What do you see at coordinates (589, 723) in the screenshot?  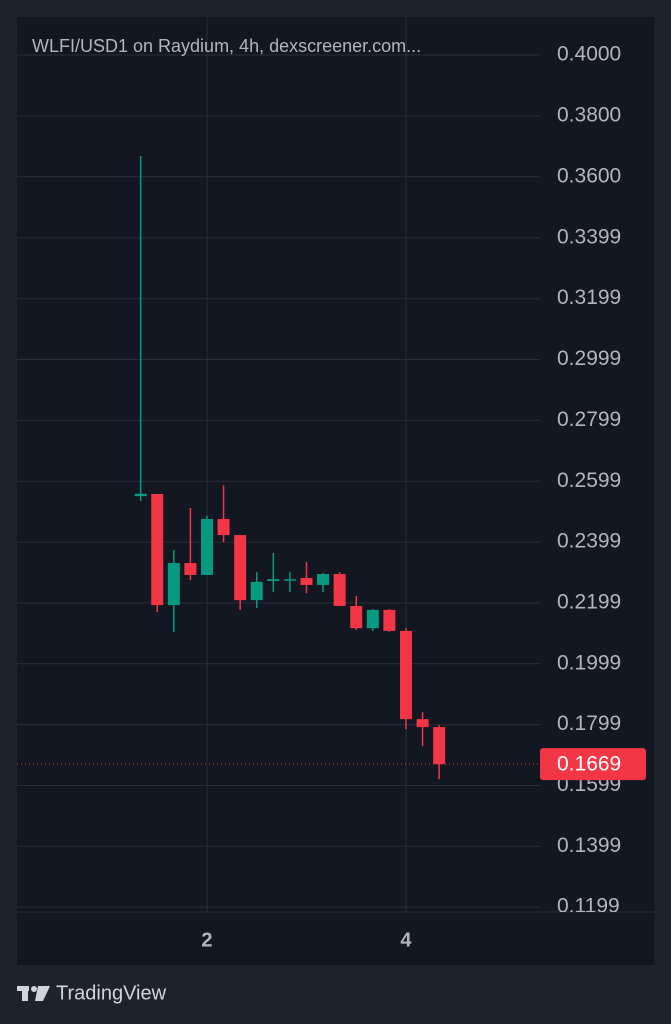 I see `y-tick-label: 0.1799` at bounding box center [589, 723].